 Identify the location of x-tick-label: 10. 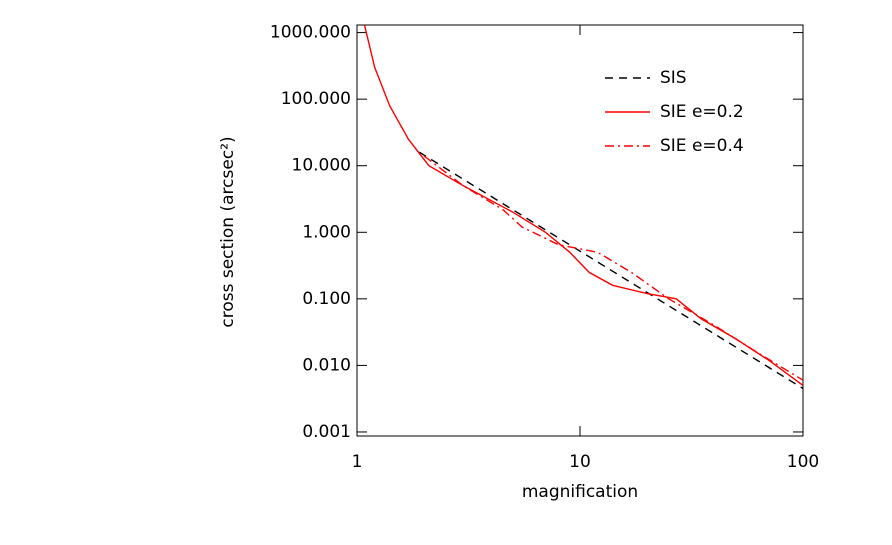
(580, 462).